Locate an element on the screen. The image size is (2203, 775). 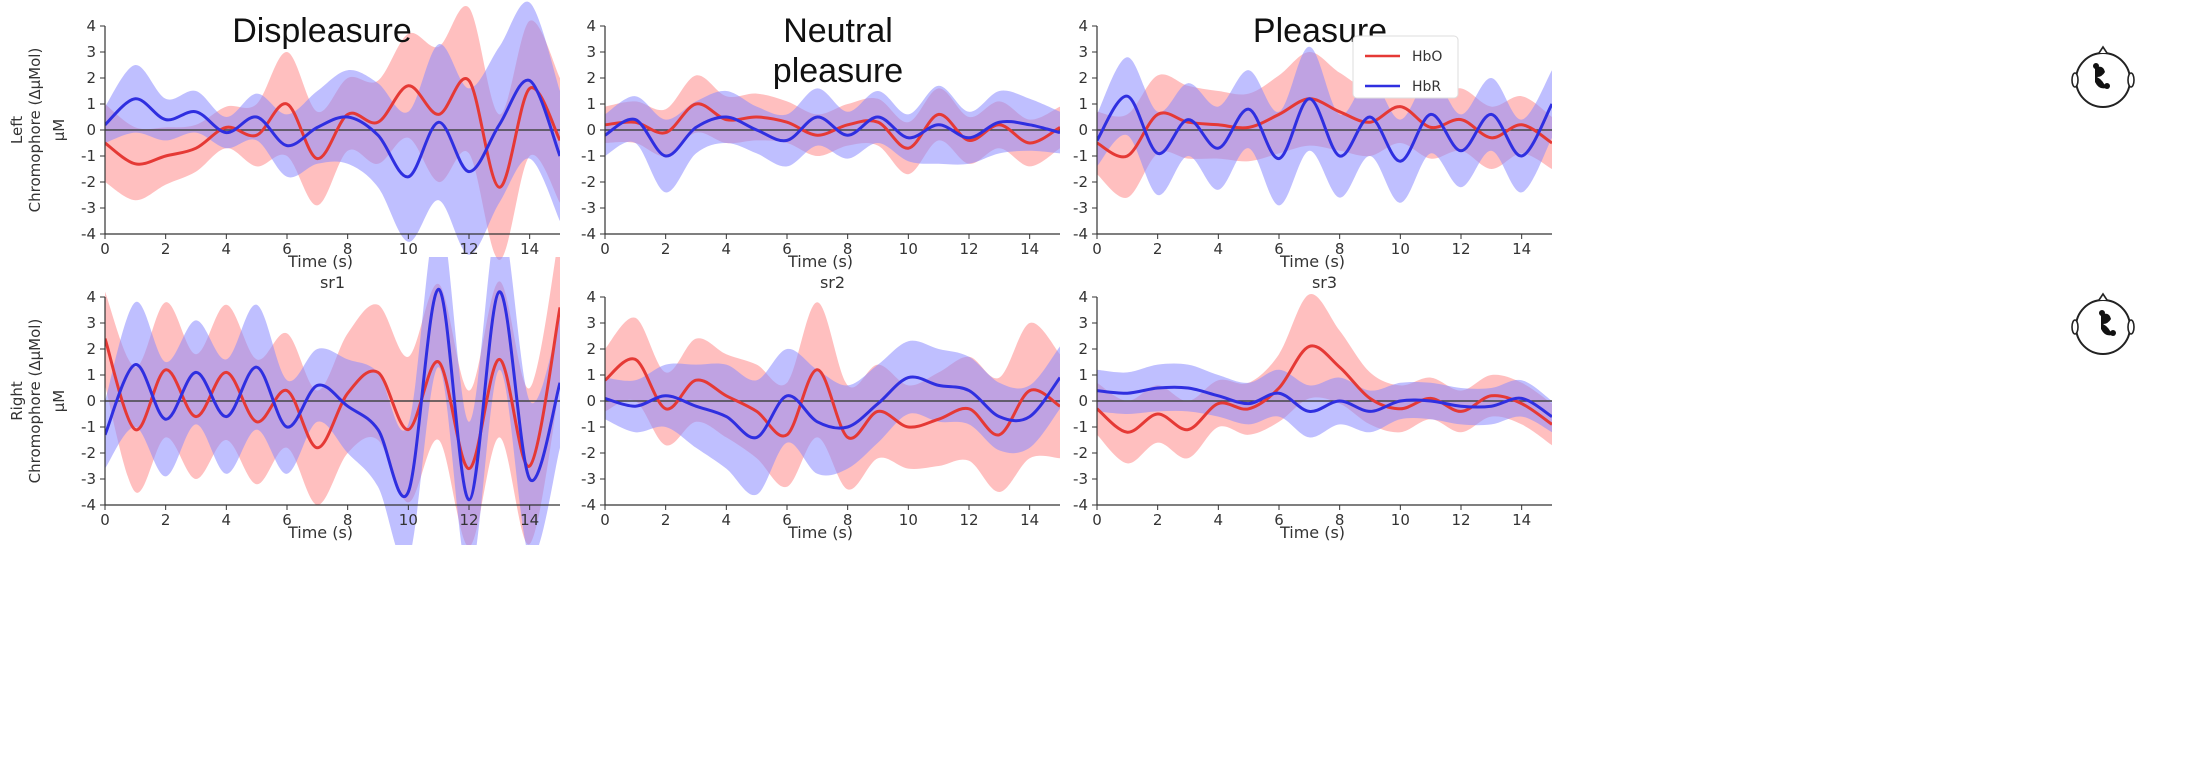
condition-title: pleasure is located at coordinates (838, 71).